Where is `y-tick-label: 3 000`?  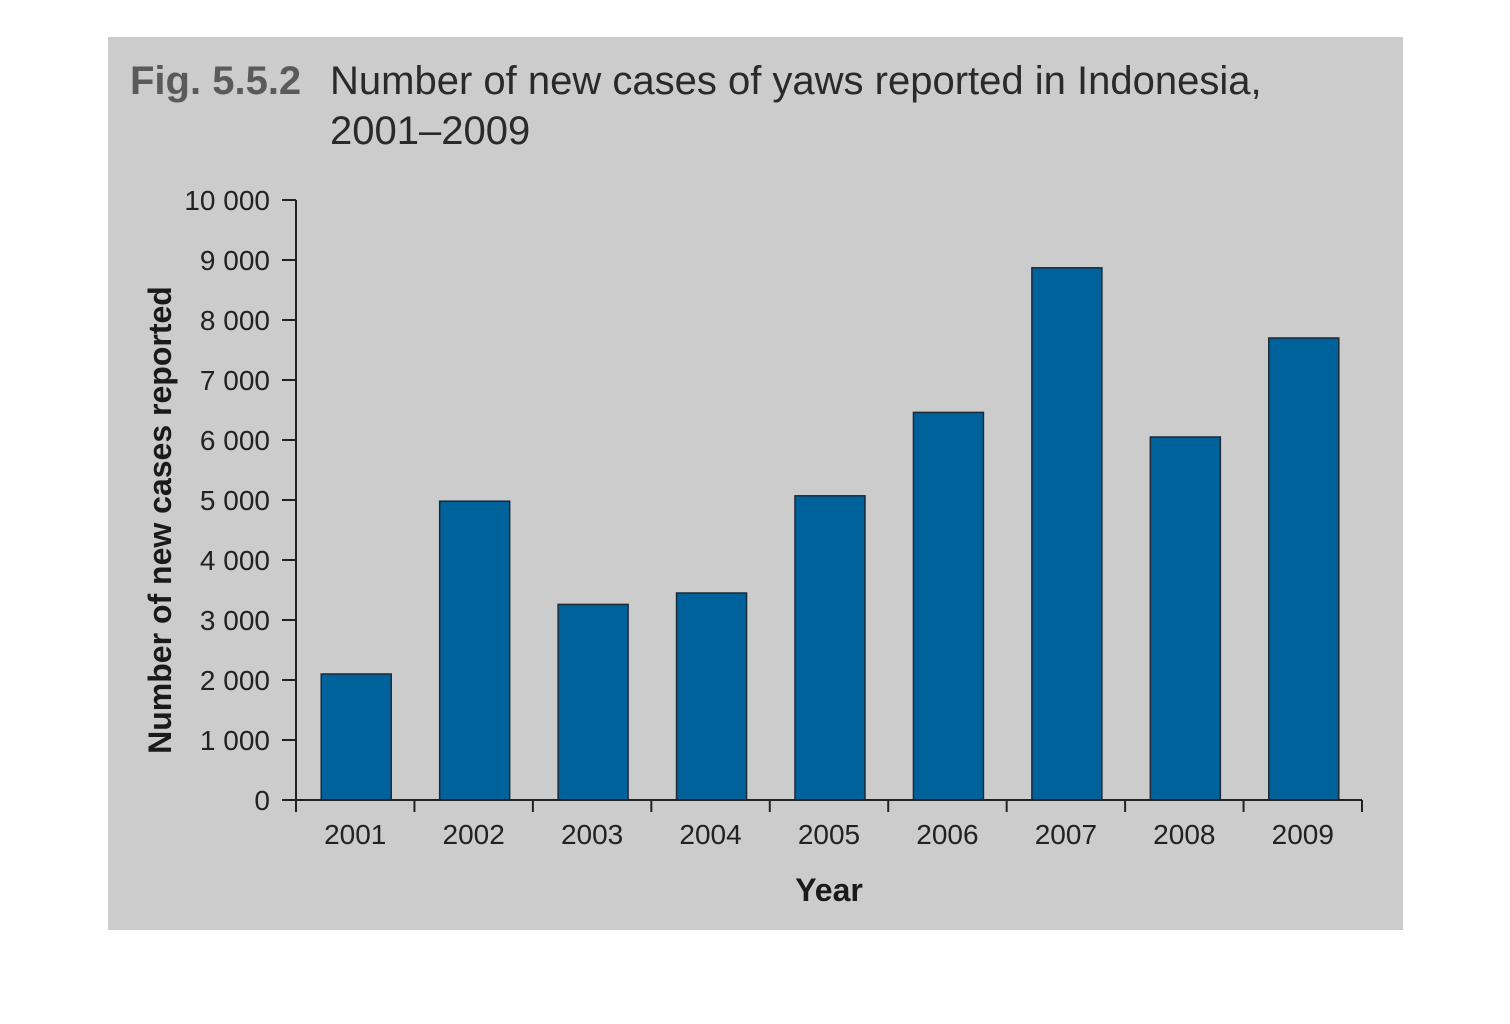
y-tick-label: 3 000 is located at coordinates (235, 620).